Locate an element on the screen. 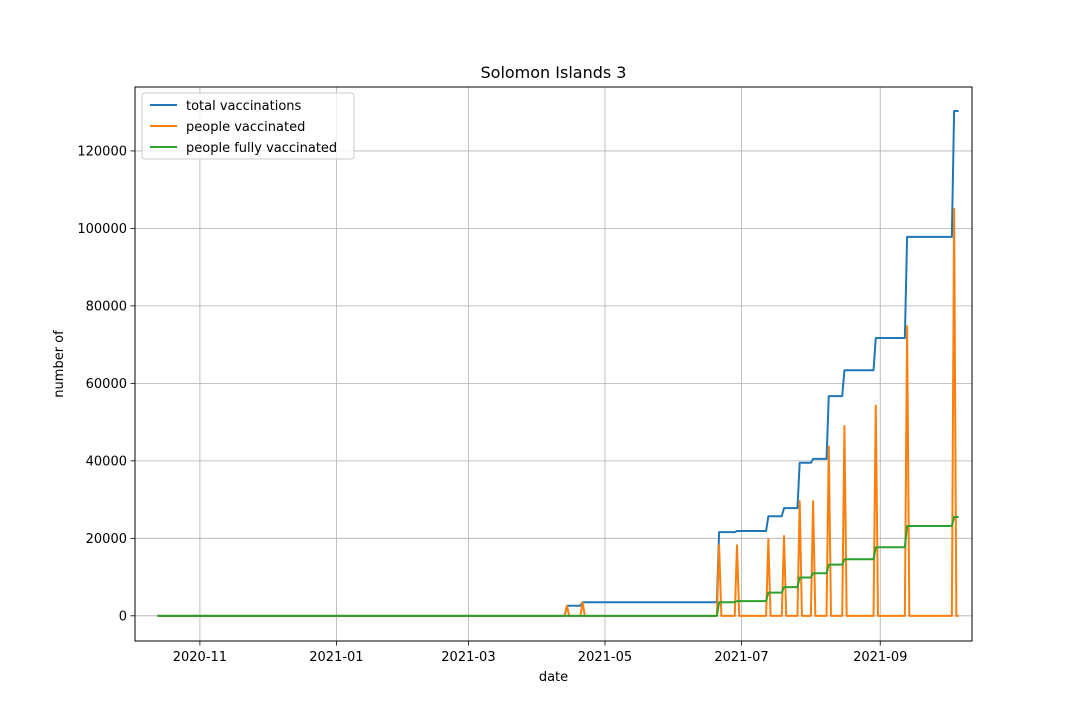 The image size is (1080, 724). x-tick-label: 2021-05 is located at coordinates (605, 657).